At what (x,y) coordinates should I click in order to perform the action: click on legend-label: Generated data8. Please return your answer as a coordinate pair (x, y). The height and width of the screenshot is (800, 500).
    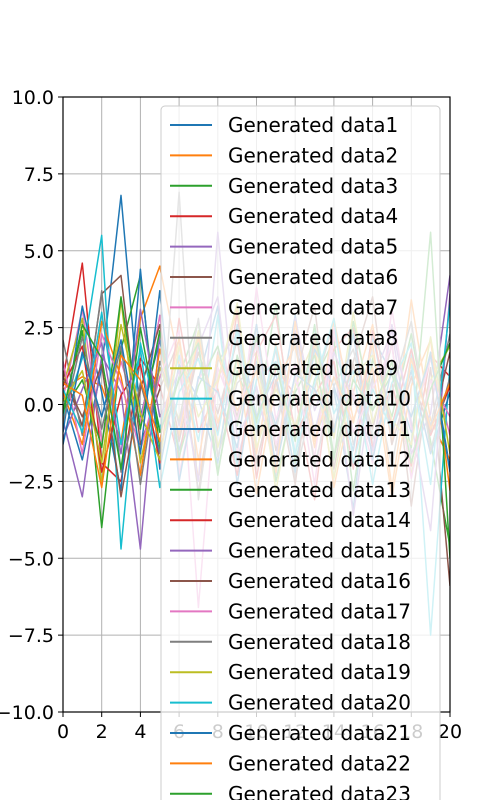
    Looking at the image, I should click on (313, 338).